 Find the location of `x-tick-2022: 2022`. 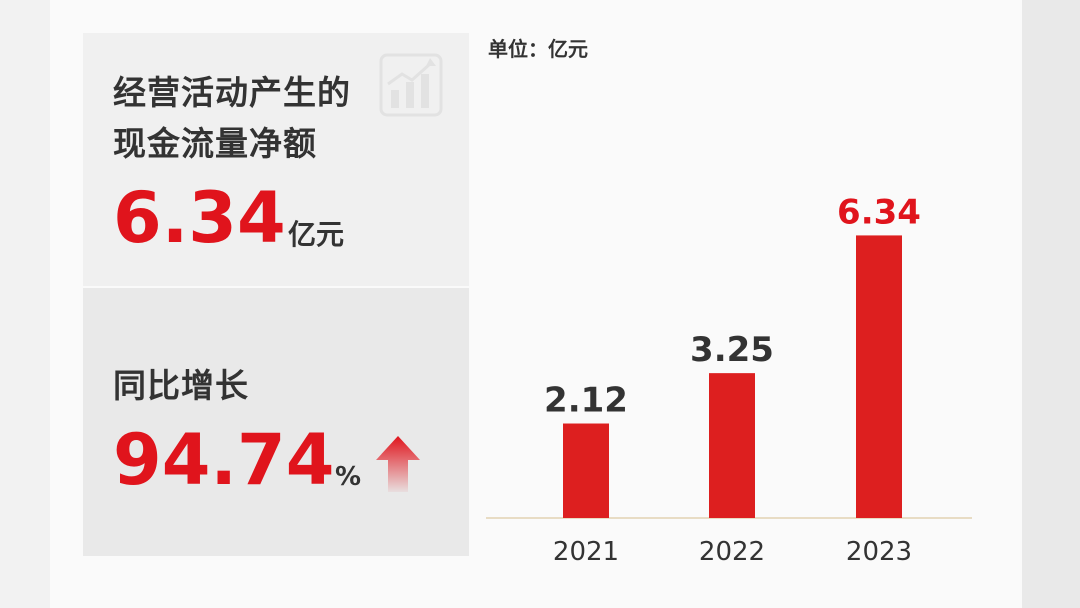

x-tick-2022: 2022 is located at coordinates (732, 552).